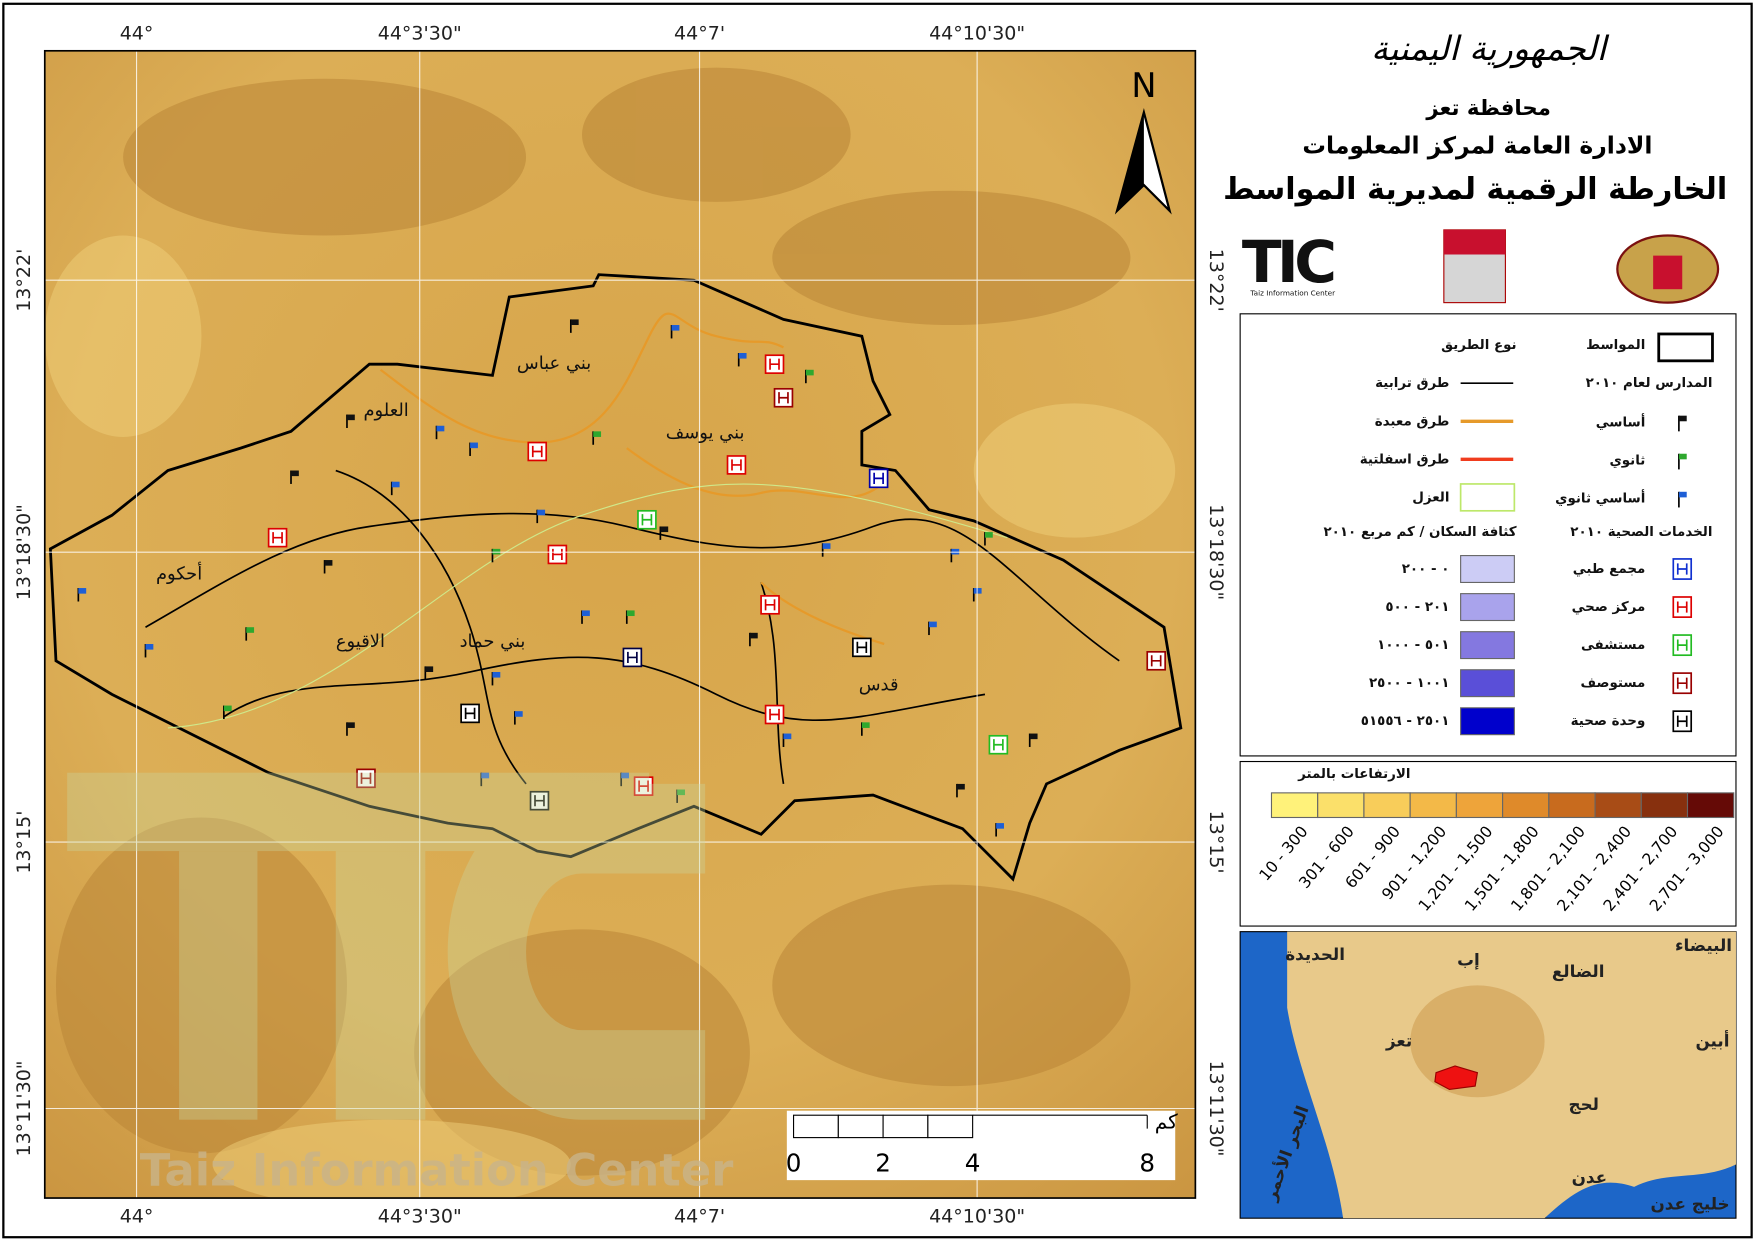  What do you see at coordinates (1413, 645) in the screenshot?
I see `density-label: ٥٠١ - ١٠٠٠` at bounding box center [1413, 645].